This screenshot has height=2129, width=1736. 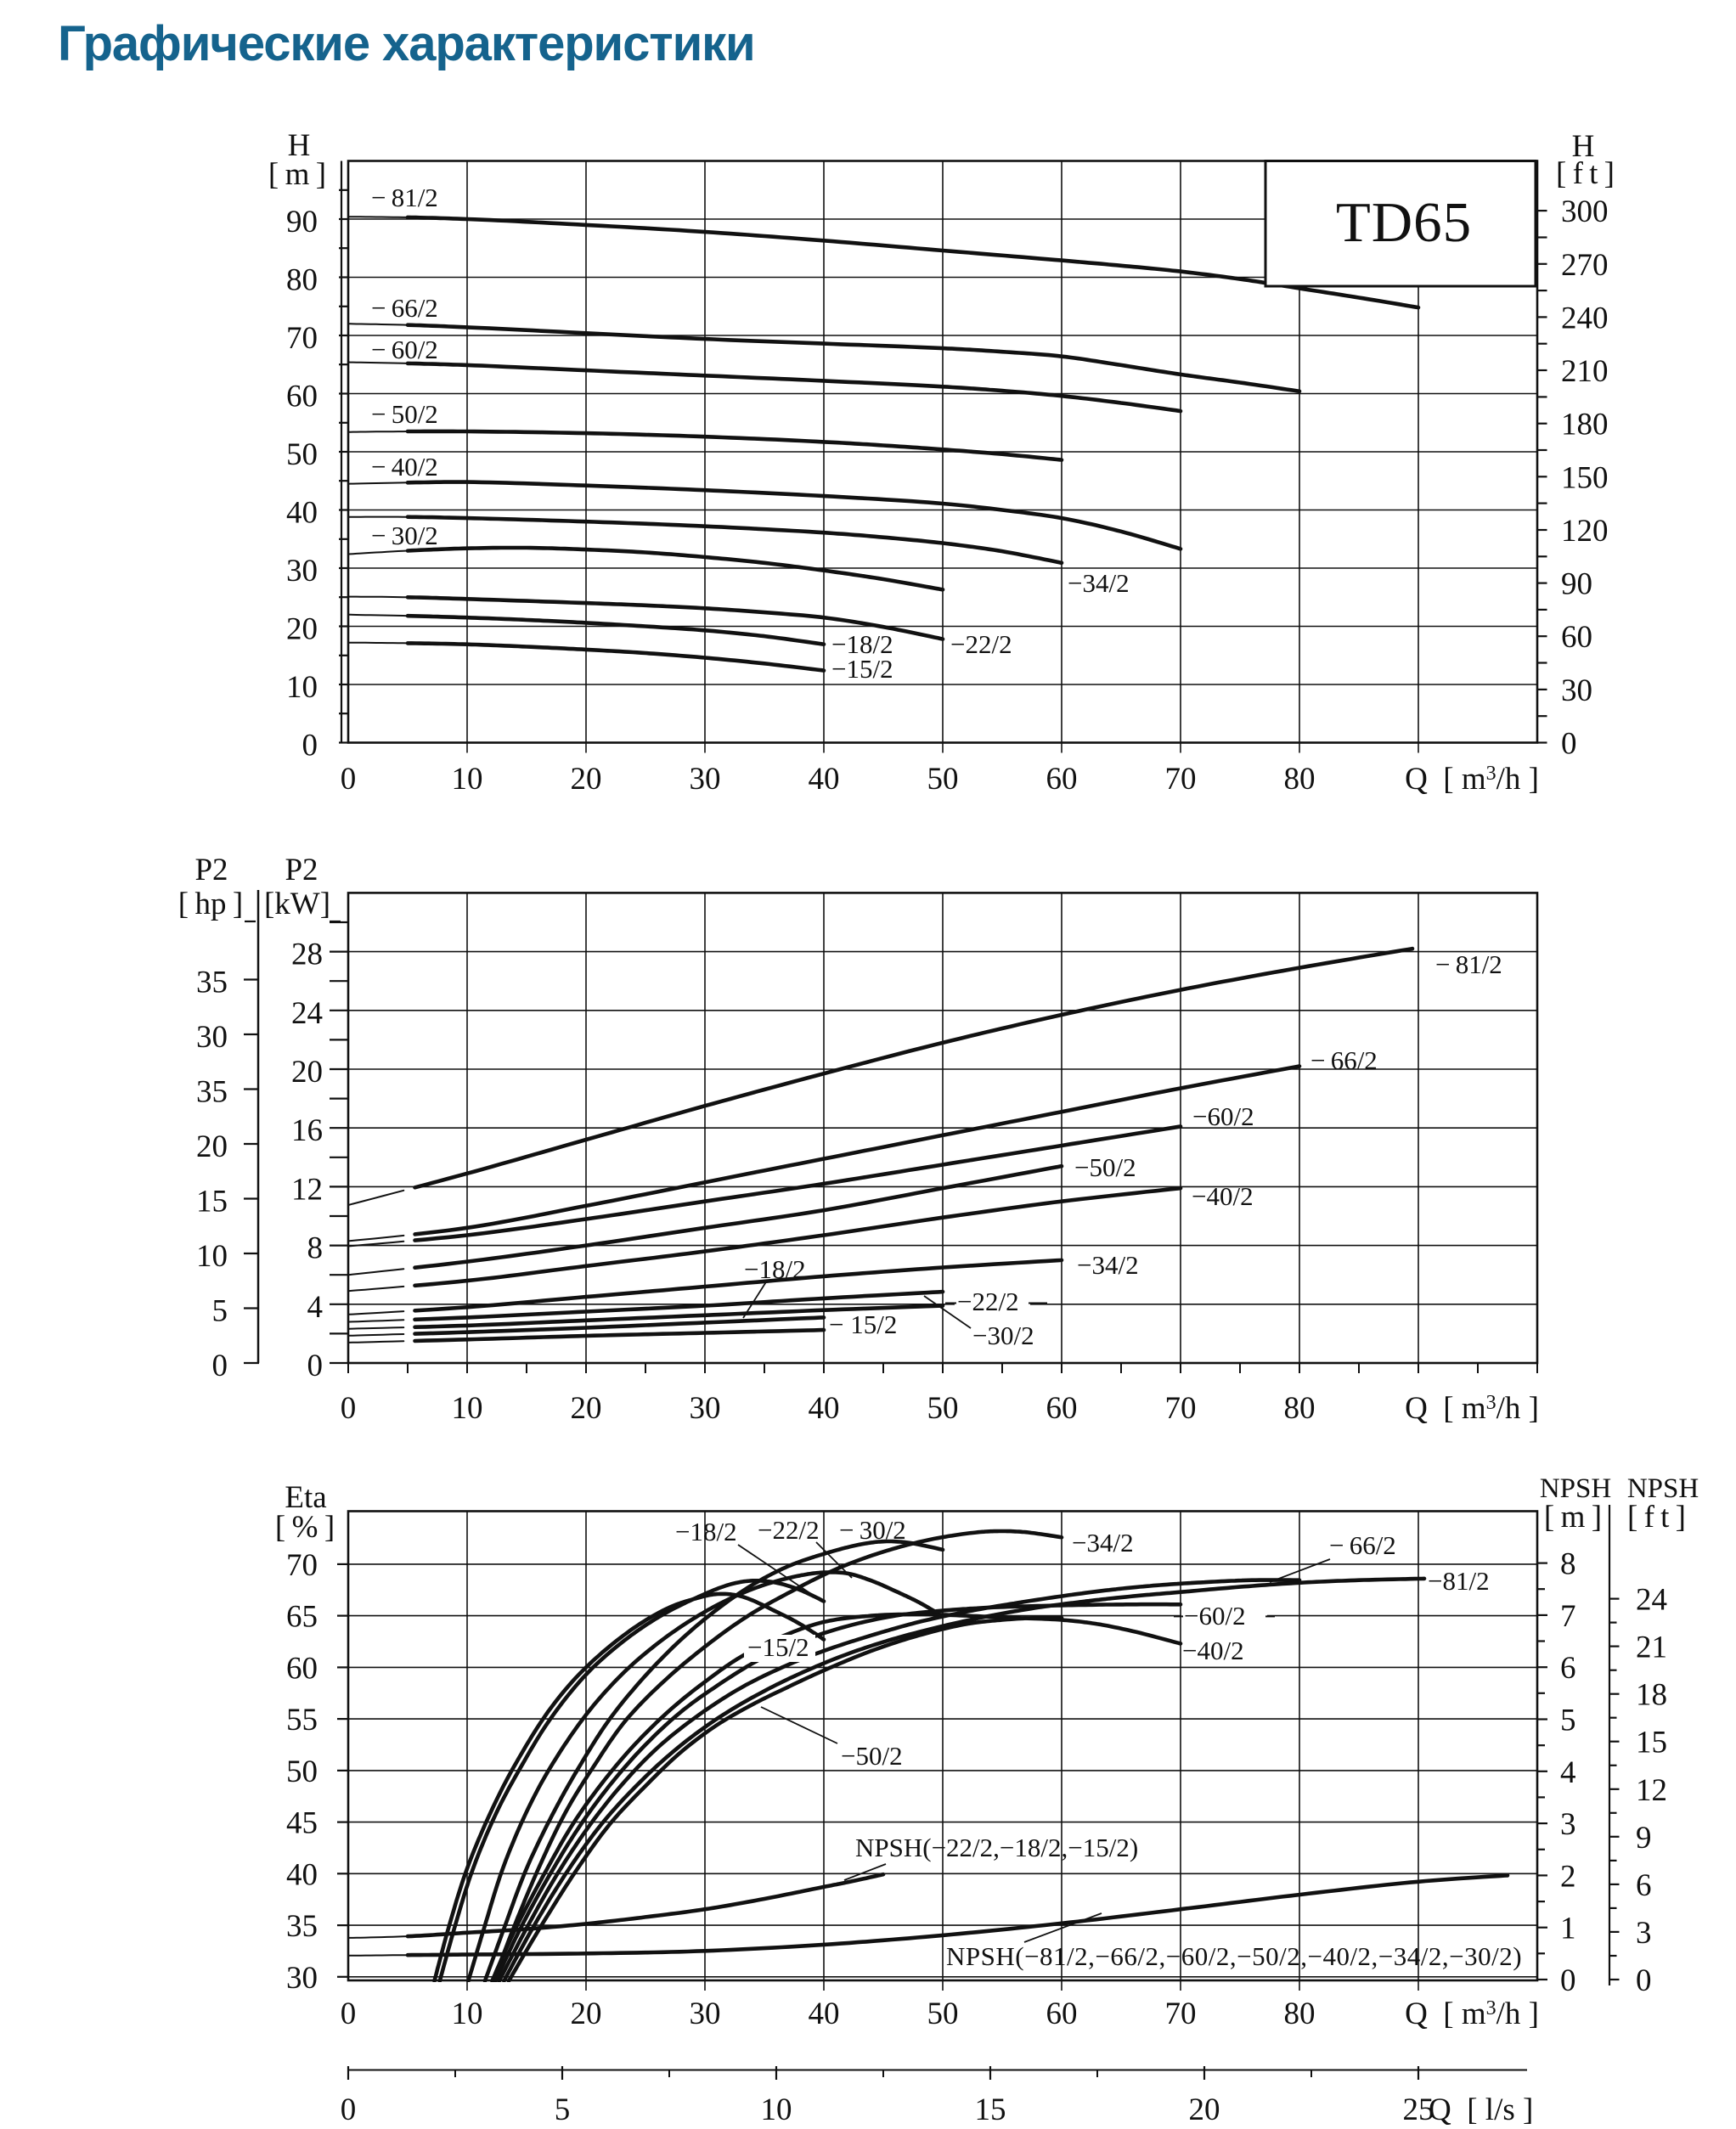 I want to click on svg-text: − 40/2, so click(x=404, y=467).